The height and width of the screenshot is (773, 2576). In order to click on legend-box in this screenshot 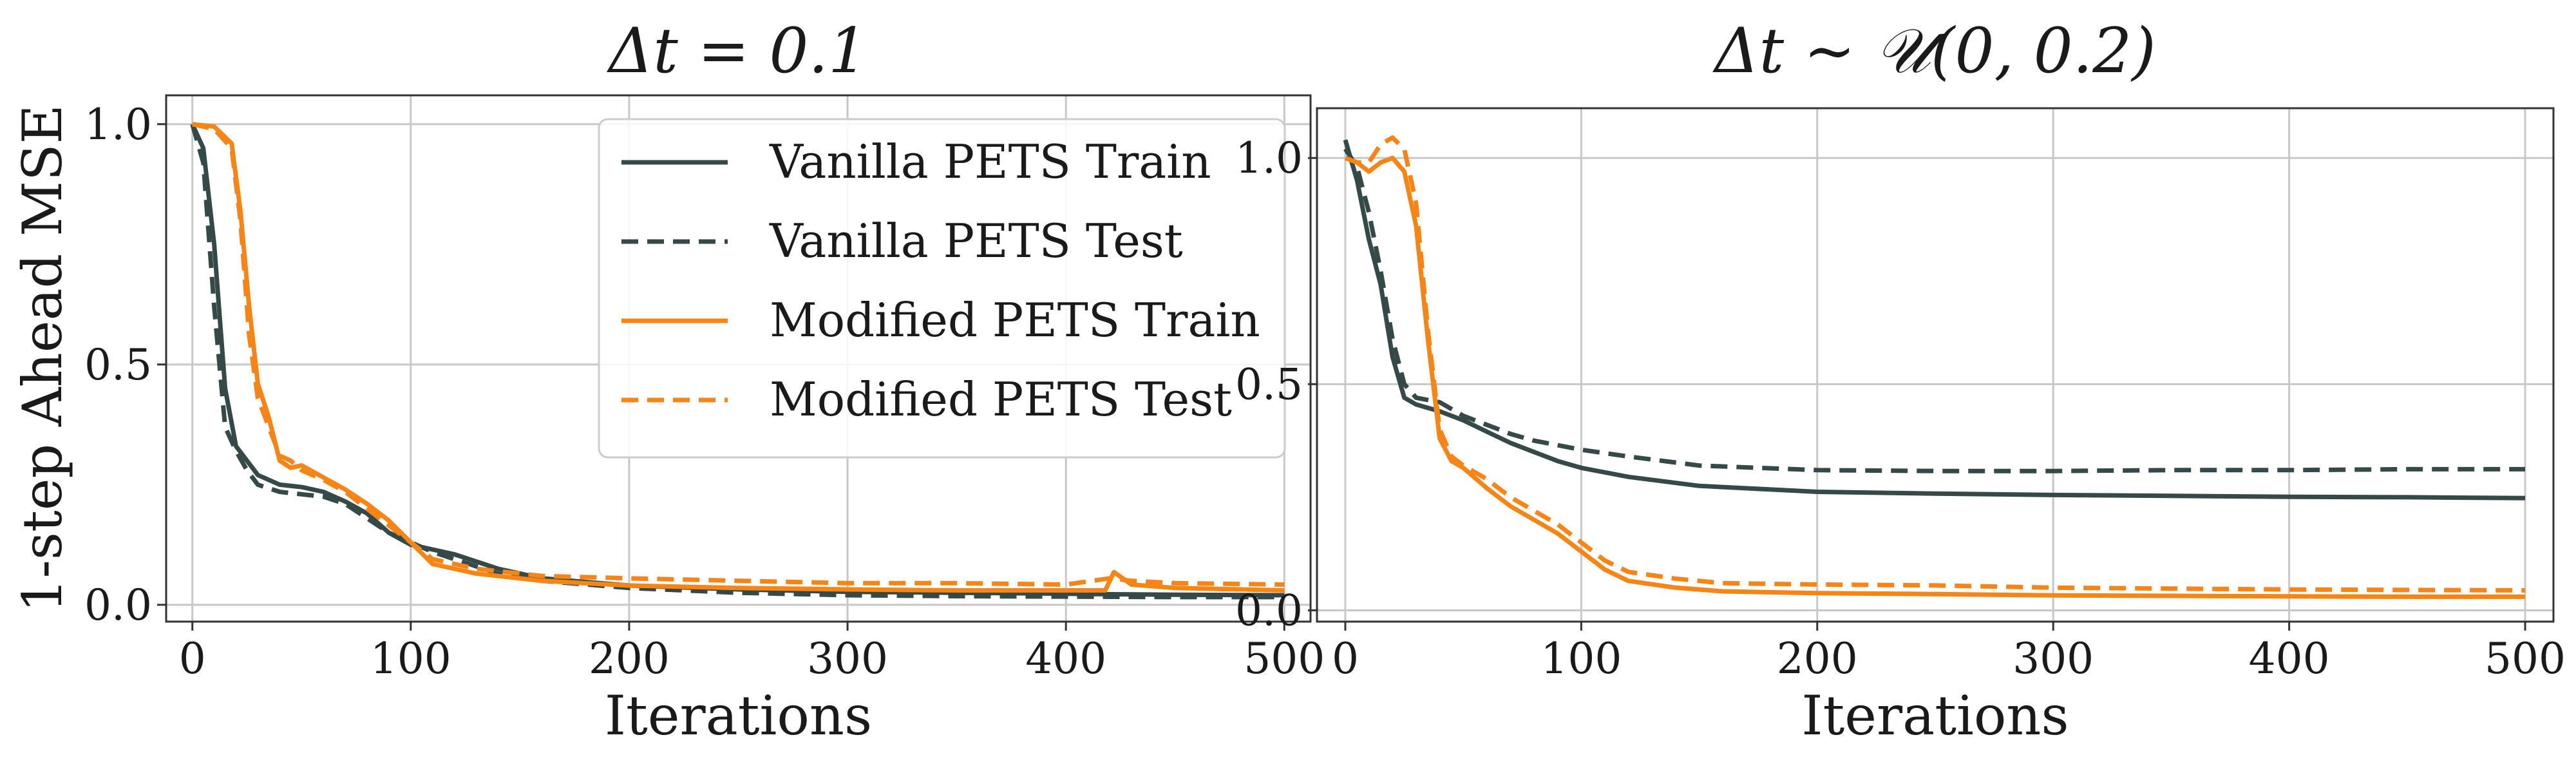, I will do `click(942, 288)`.